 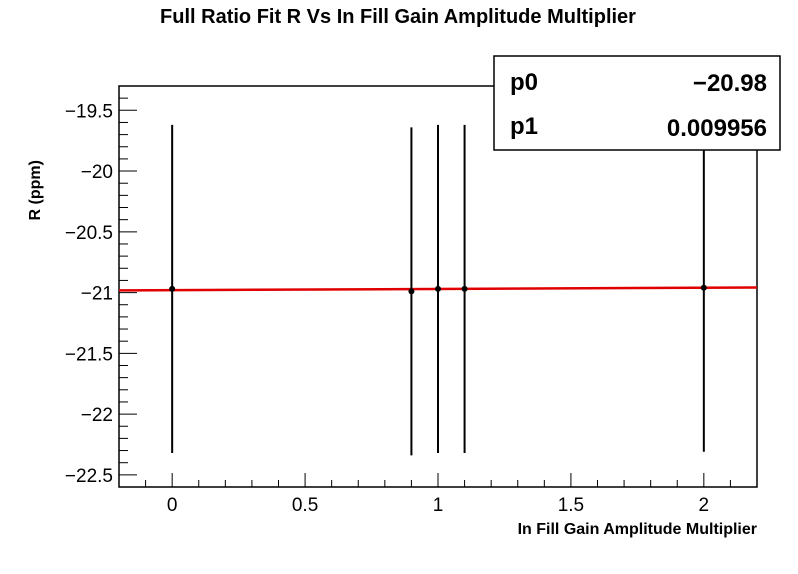 I want to click on x-tick-label: 2, so click(x=704, y=505).